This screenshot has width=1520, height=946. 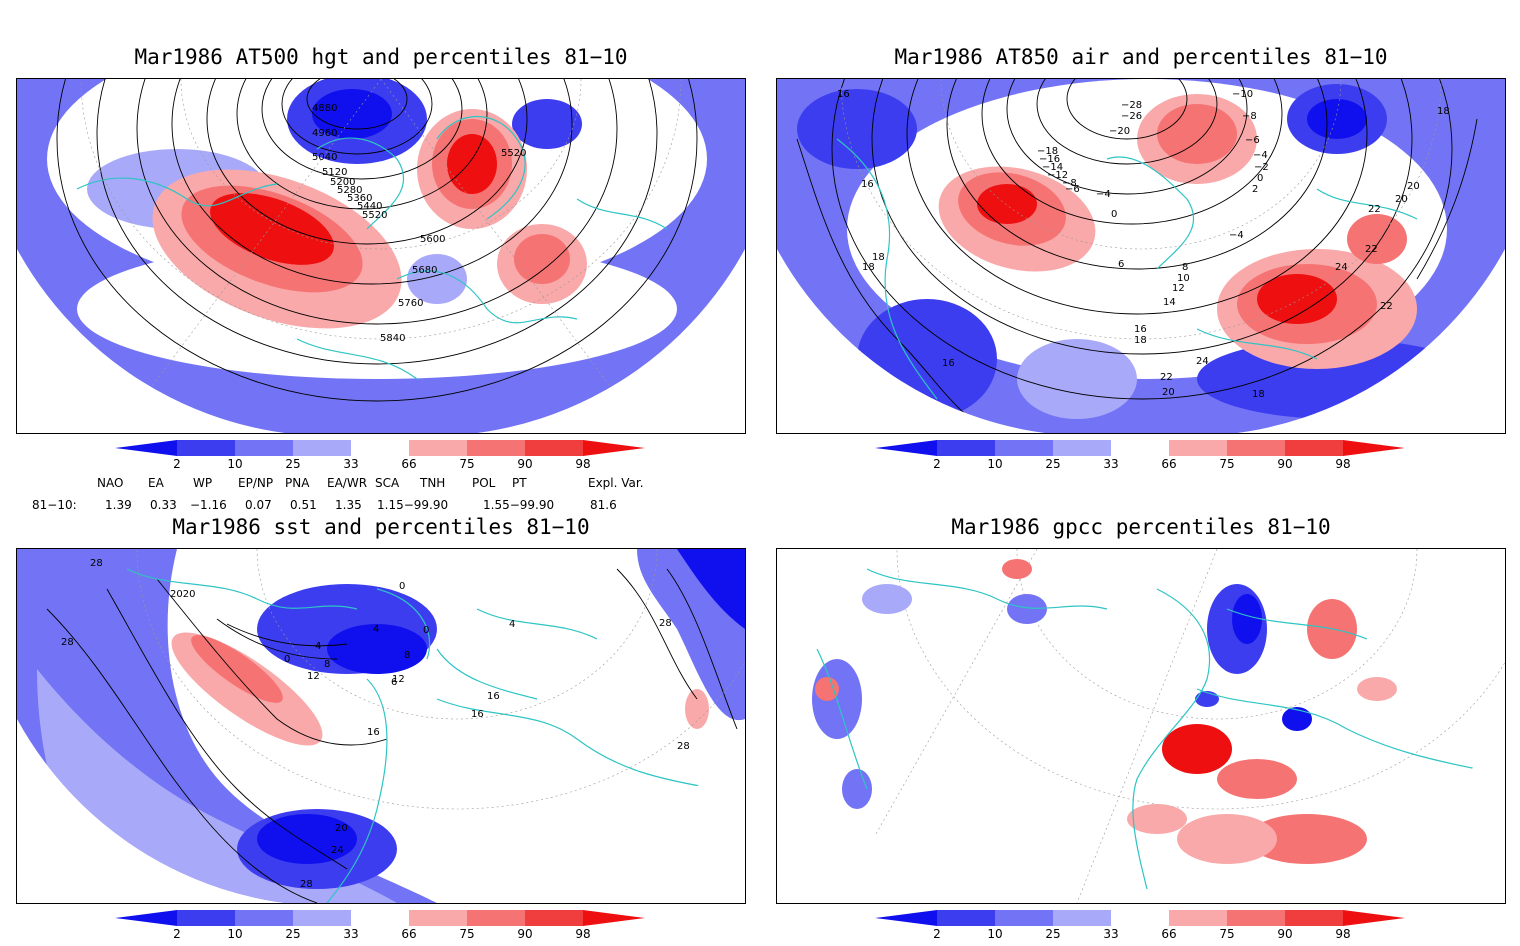 What do you see at coordinates (1169, 302) in the screenshot?
I see `contour-label: 14` at bounding box center [1169, 302].